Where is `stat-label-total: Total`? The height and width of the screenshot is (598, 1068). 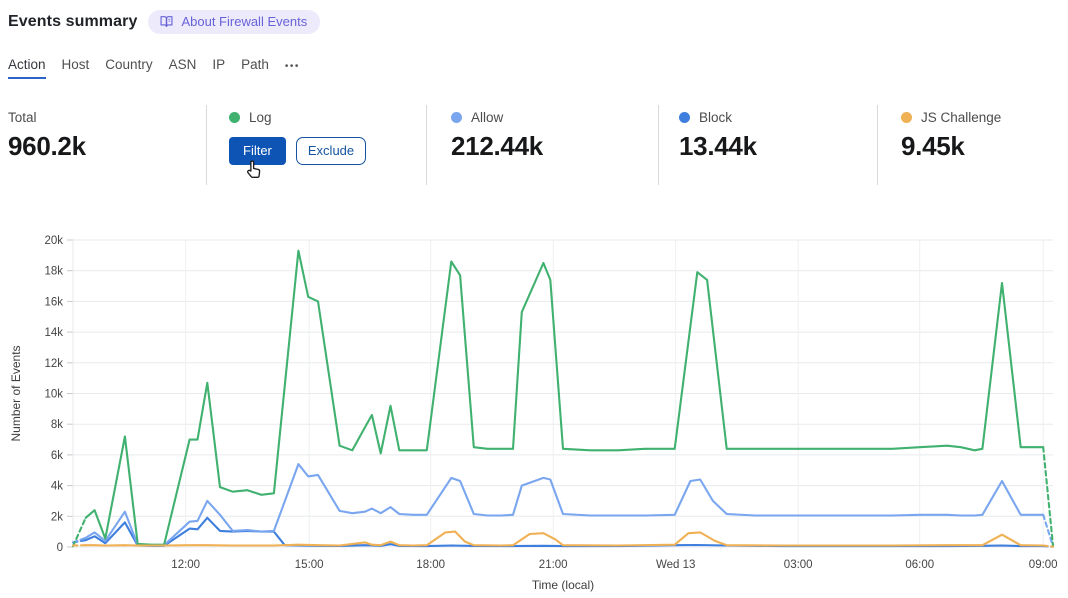 stat-label-total: Total is located at coordinates (22, 117).